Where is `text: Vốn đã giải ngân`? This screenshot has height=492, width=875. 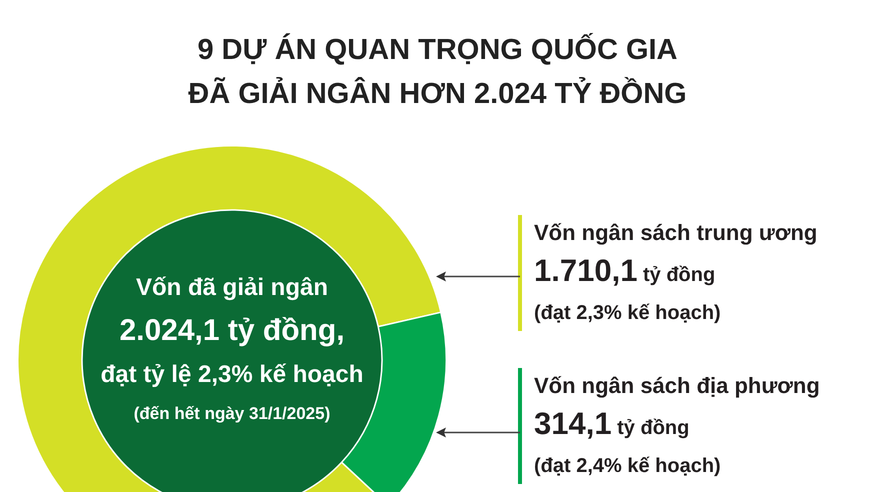
text: Vốn đã giải ngân is located at coordinates (231, 288).